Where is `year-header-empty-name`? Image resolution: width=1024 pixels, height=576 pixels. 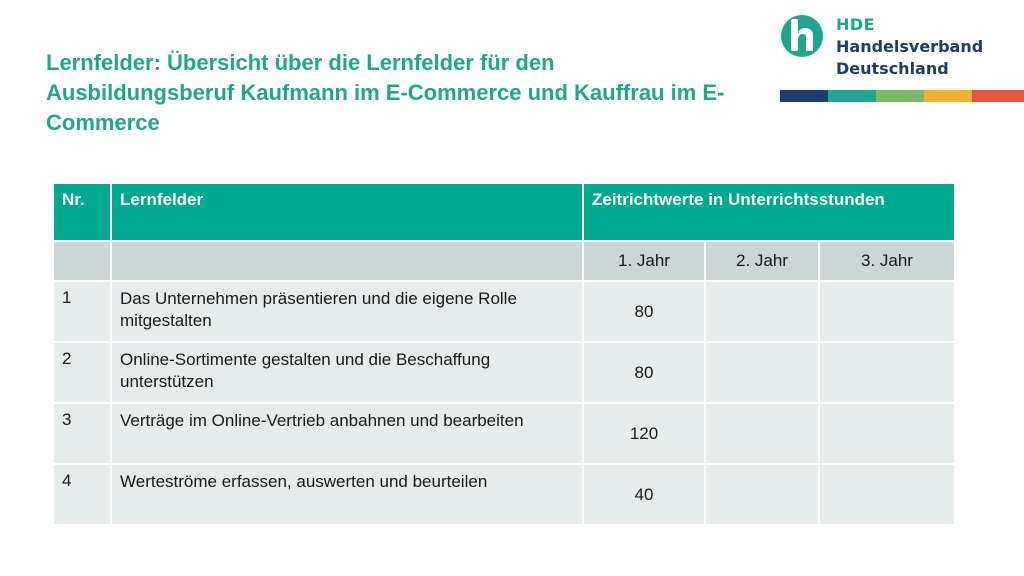
year-header-empty-name is located at coordinates (347, 261).